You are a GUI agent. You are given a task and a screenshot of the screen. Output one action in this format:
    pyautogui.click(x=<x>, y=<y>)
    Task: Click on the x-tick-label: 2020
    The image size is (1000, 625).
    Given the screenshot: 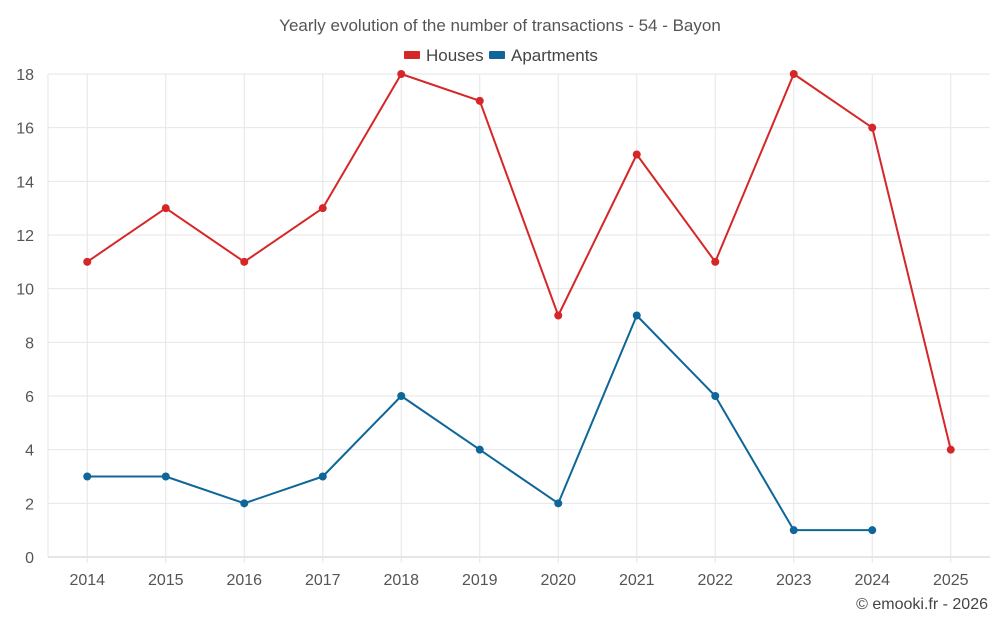 What is the action you would take?
    pyautogui.click(x=558, y=580)
    